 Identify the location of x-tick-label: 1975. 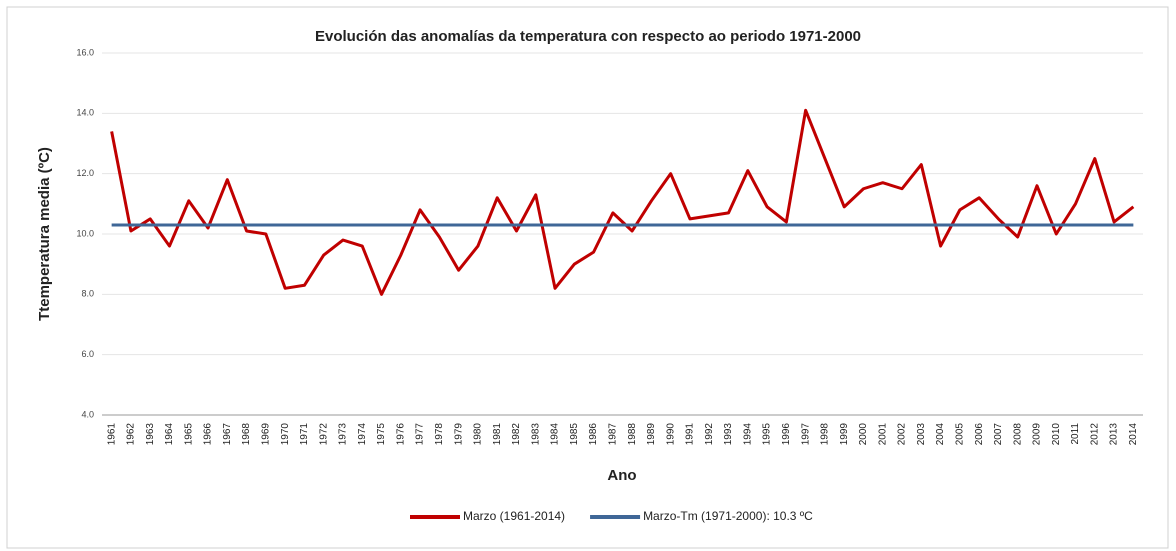
(381, 434).